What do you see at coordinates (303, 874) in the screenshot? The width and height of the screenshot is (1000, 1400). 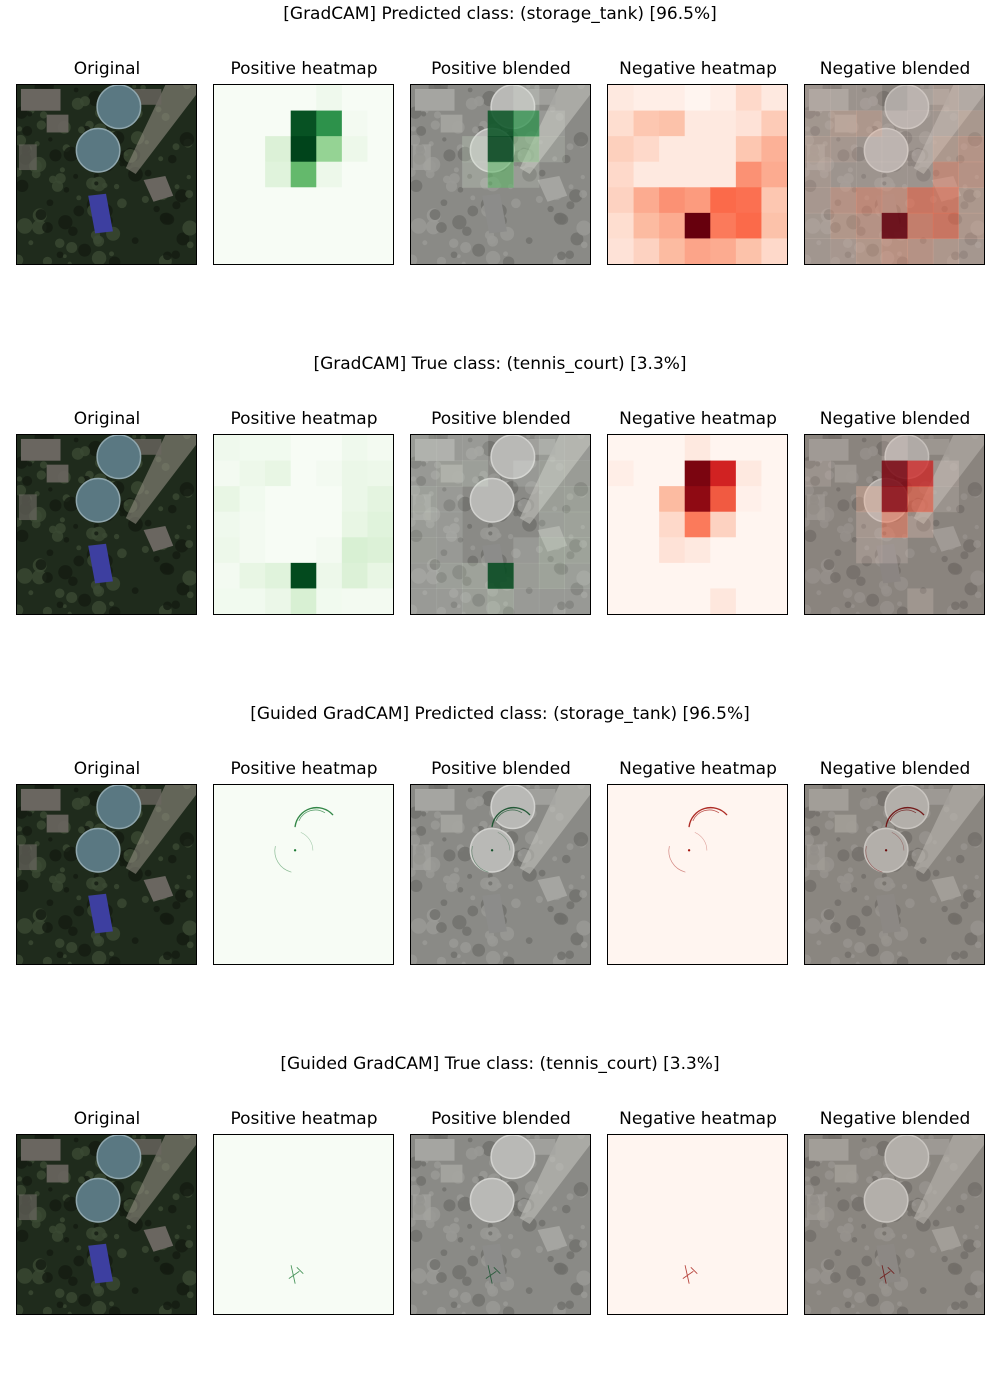 I see `panel-image-positive-heatmap` at bounding box center [303, 874].